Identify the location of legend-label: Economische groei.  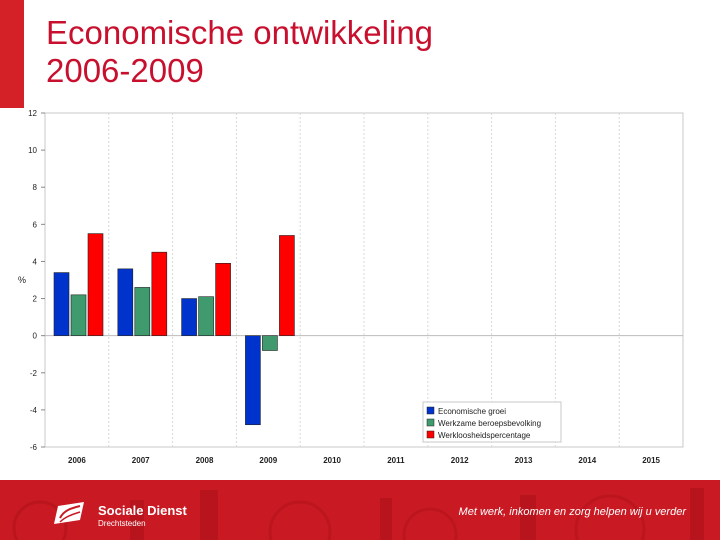
(472, 411).